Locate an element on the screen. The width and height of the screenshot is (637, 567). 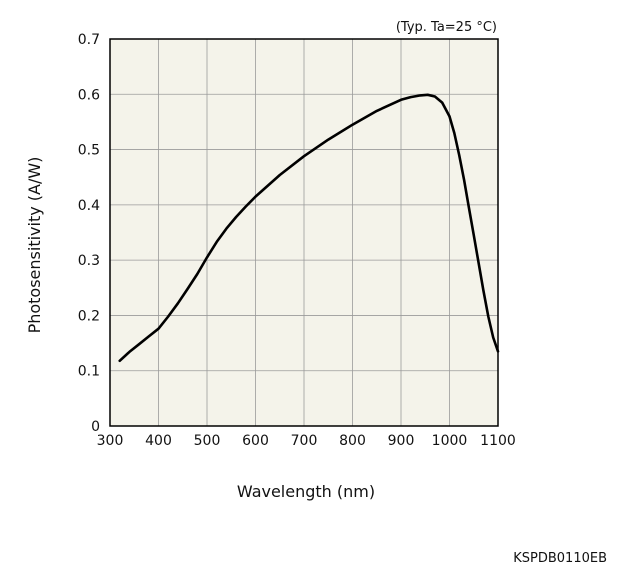
x-tick-label: 300 is located at coordinates (110, 441).